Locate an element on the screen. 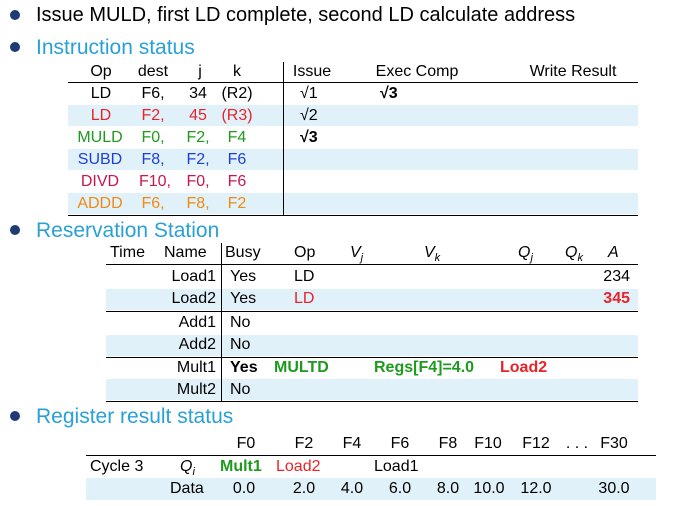  instr-dest: F0, is located at coordinates (153, 137).